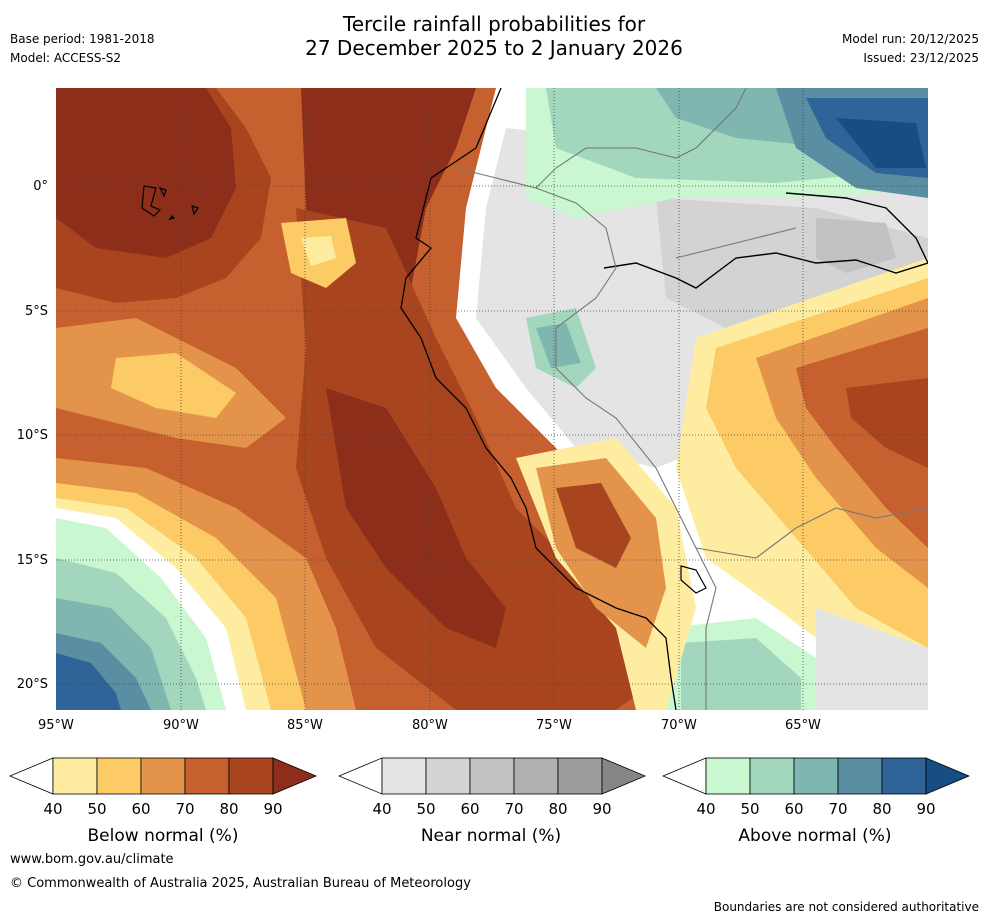 This screenshot has height=919, width=988. Describe the element at coordinates (181, 725) in the screenshot. I see `lon-label-90w: 90°W` at that location.